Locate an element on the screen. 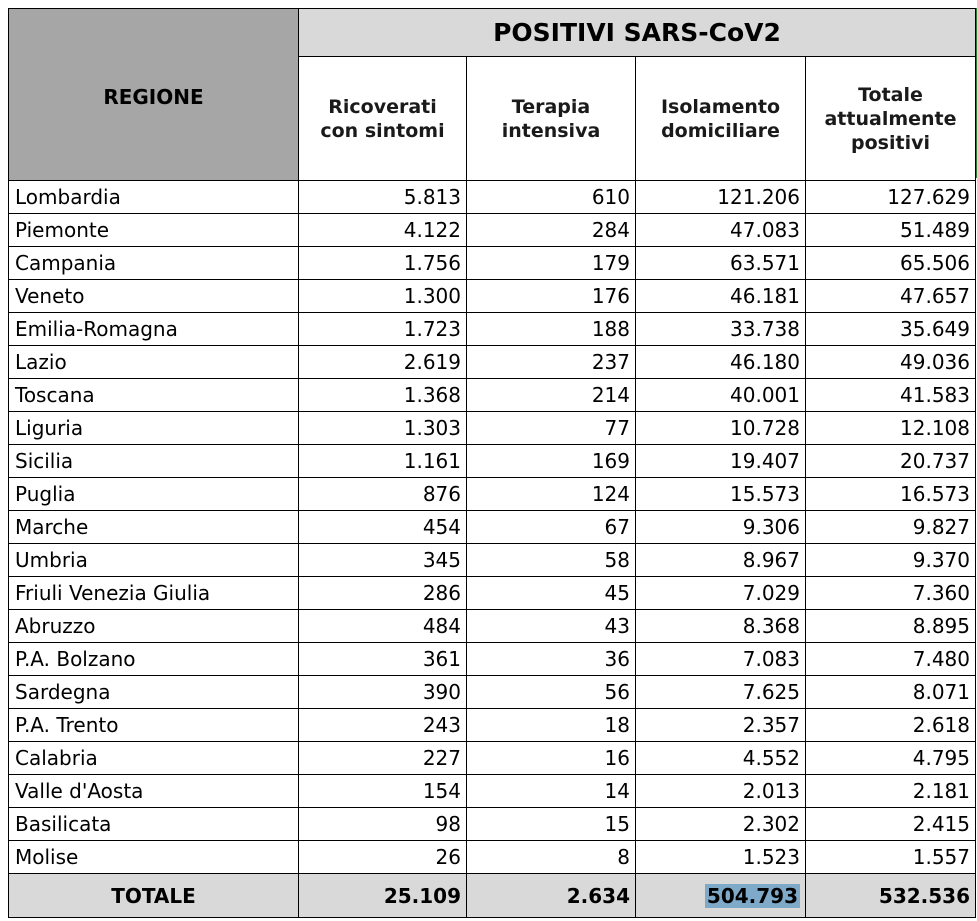 The image size is (977, 921). column-header-totale: Totale attualmente positivi is located at coordinates (890, 118).